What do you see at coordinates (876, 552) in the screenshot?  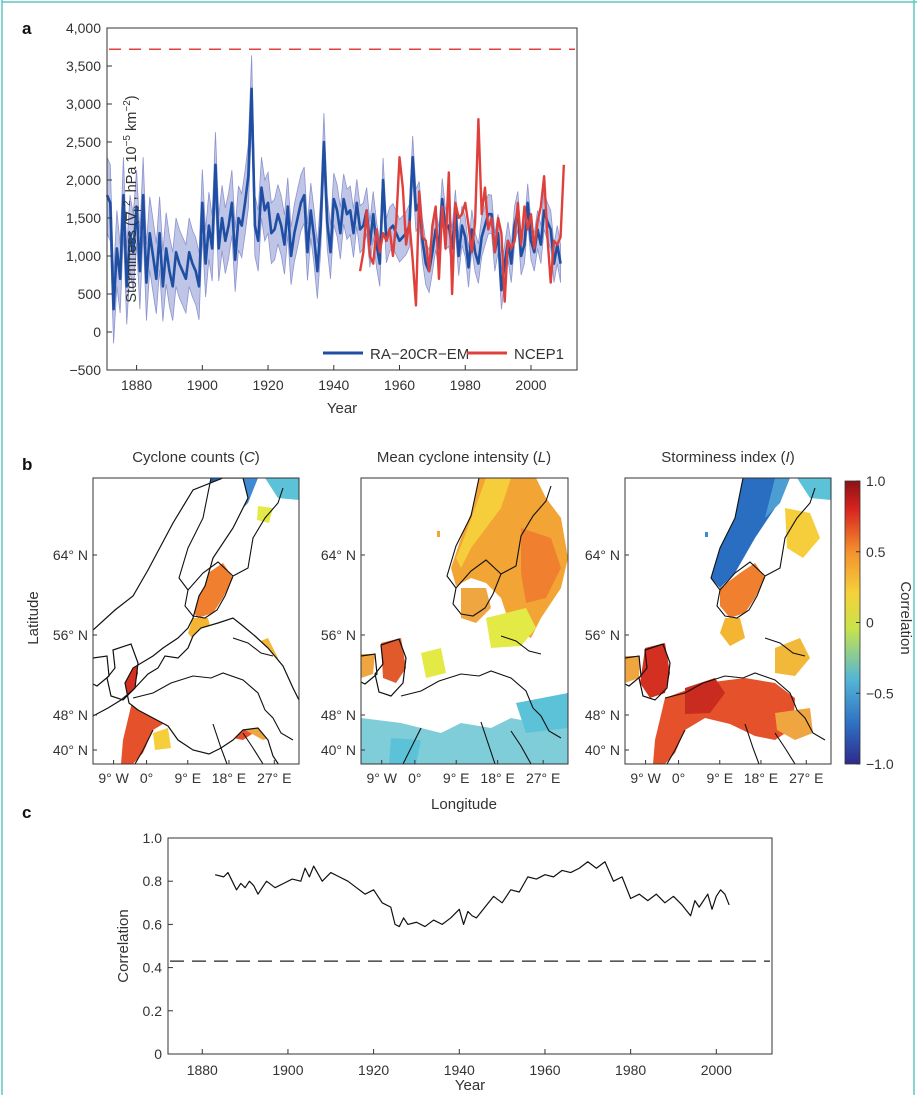 I see `colorbar-tick-label: 0.5` at bounding box center [876, 552].